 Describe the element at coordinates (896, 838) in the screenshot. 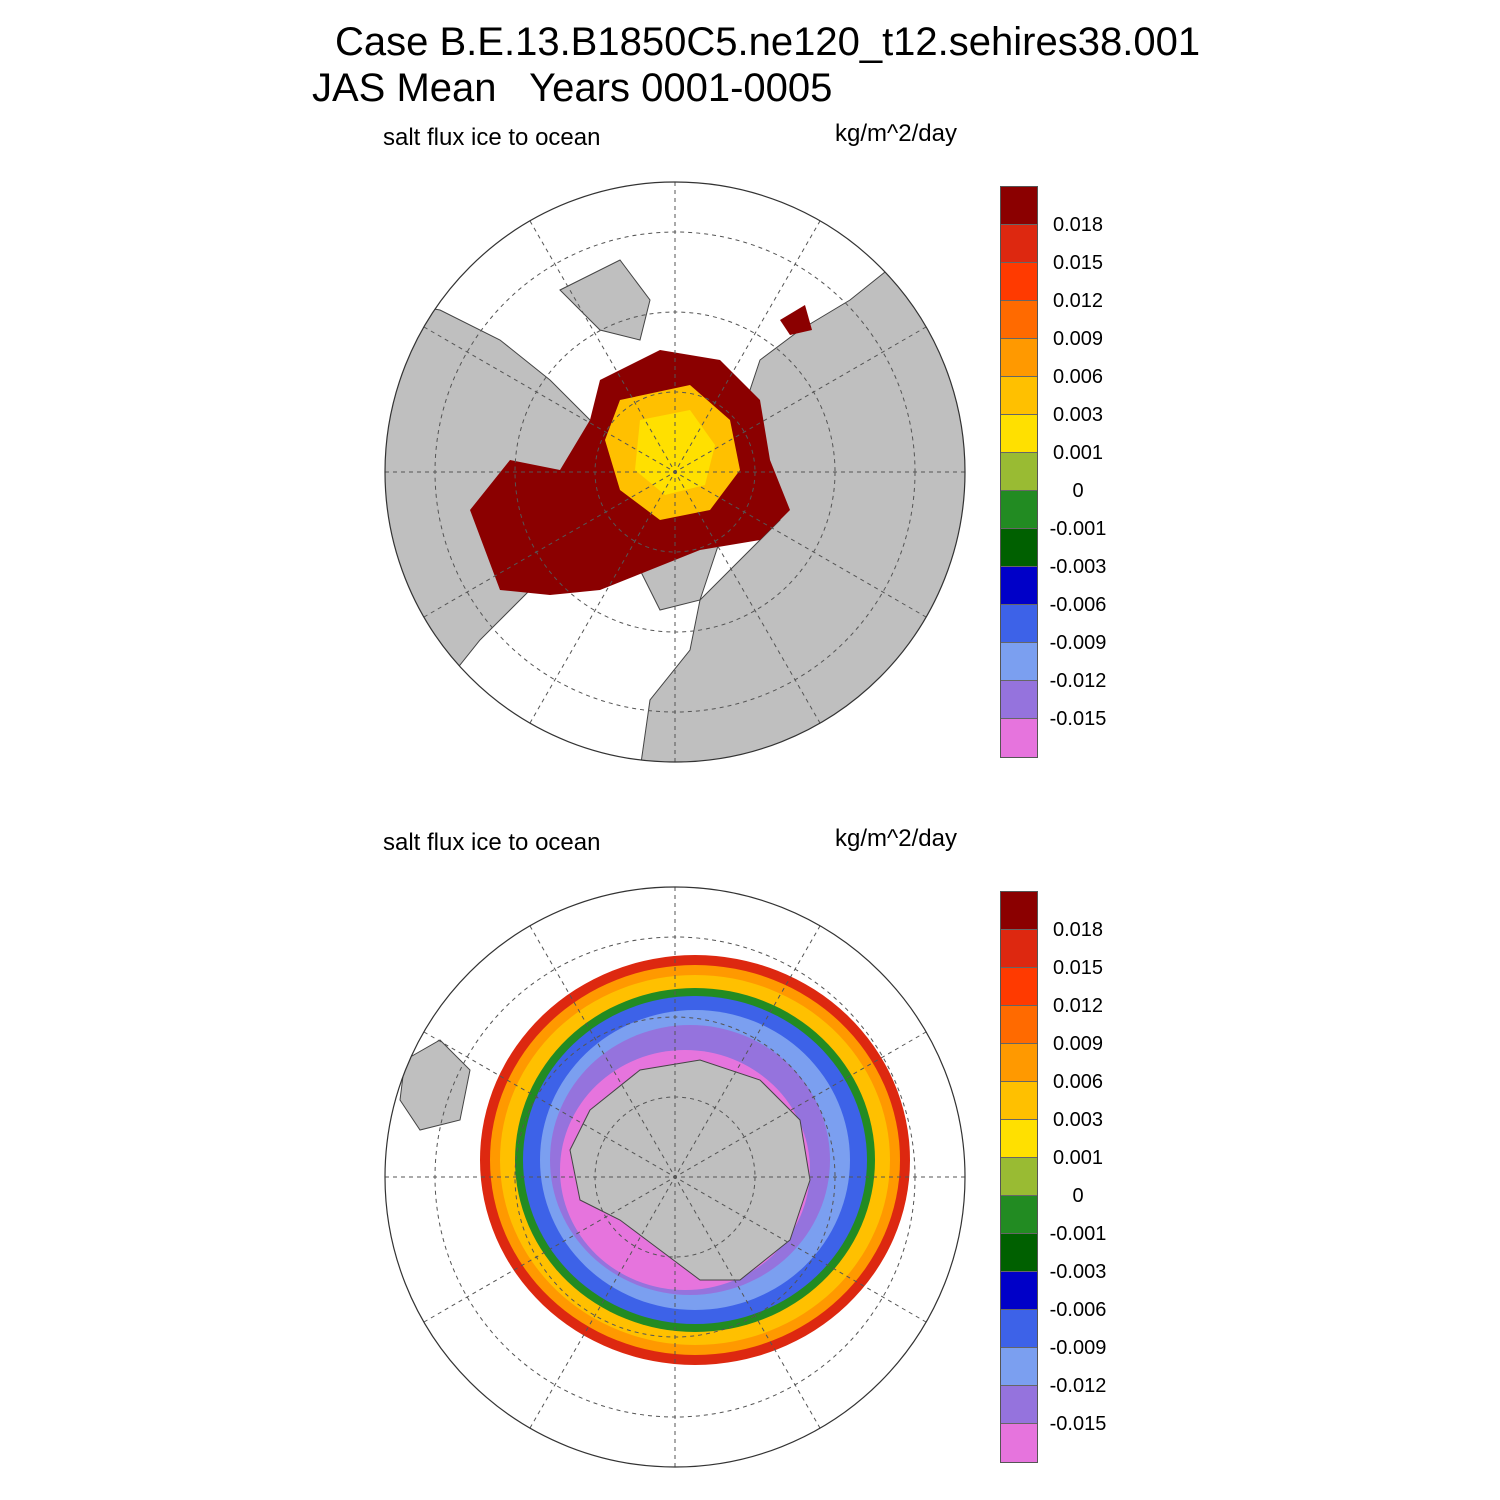

I see `south-units-label: kg/m^2/day` at that location.